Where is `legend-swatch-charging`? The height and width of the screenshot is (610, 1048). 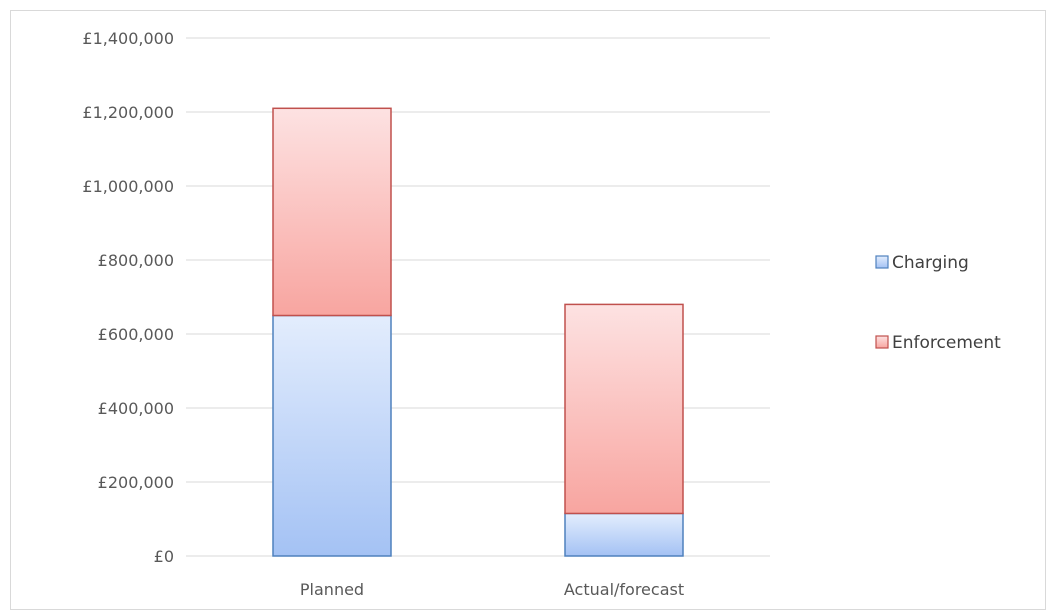
legend-swatch-charging is located at coordinates (882, 262).